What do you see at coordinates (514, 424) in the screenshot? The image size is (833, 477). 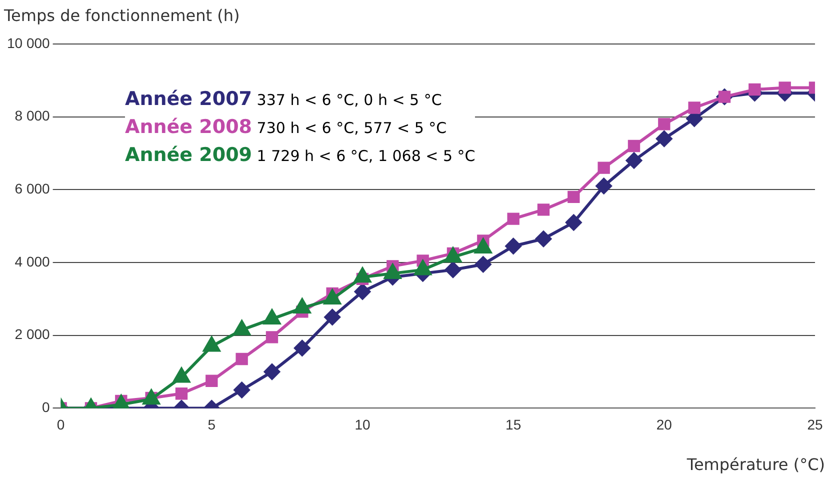 I see `x-tick-label: 15` at bounding box center [514, 424].